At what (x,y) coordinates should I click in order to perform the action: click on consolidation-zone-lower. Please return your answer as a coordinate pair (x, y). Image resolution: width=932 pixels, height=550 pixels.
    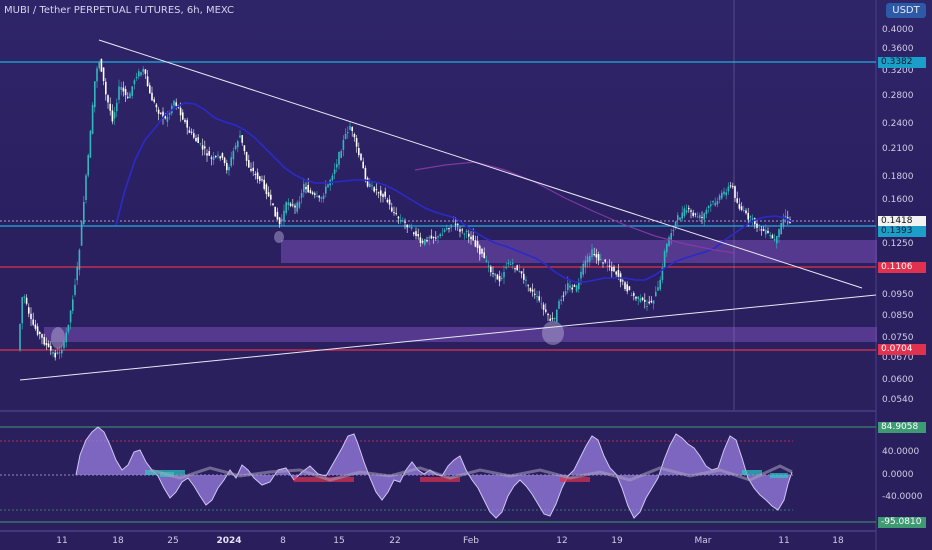
    Looking at the image, I should click on (460, 334).